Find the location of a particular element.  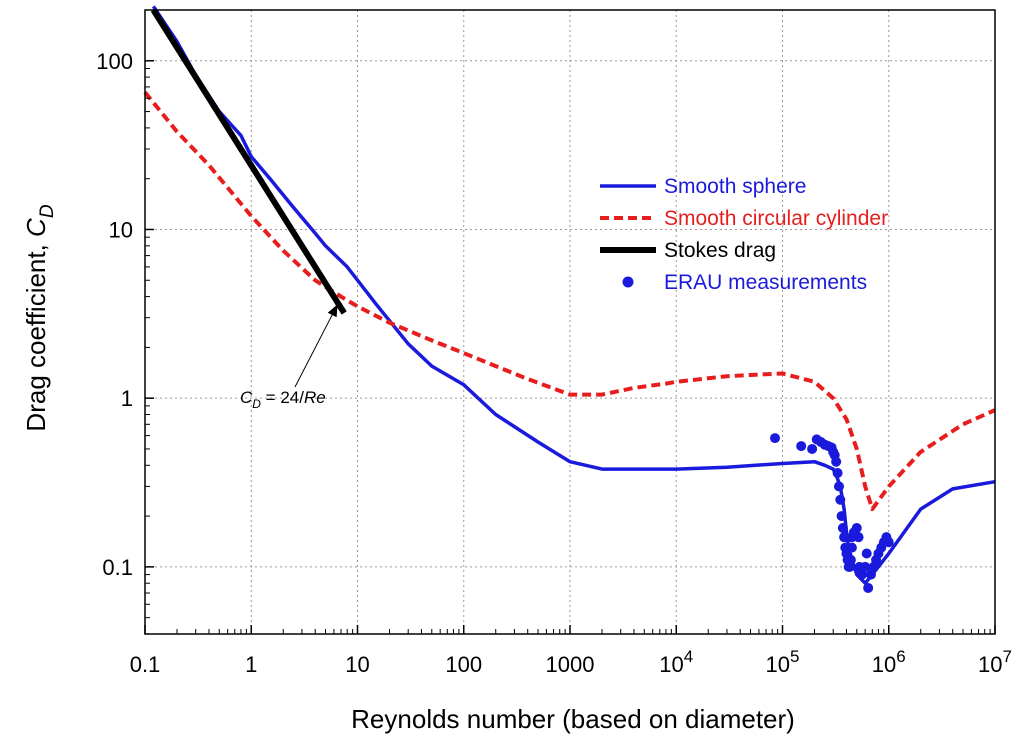

y-tick-labels: 0.1 1 10 100 is located at coordinates (114, 314).